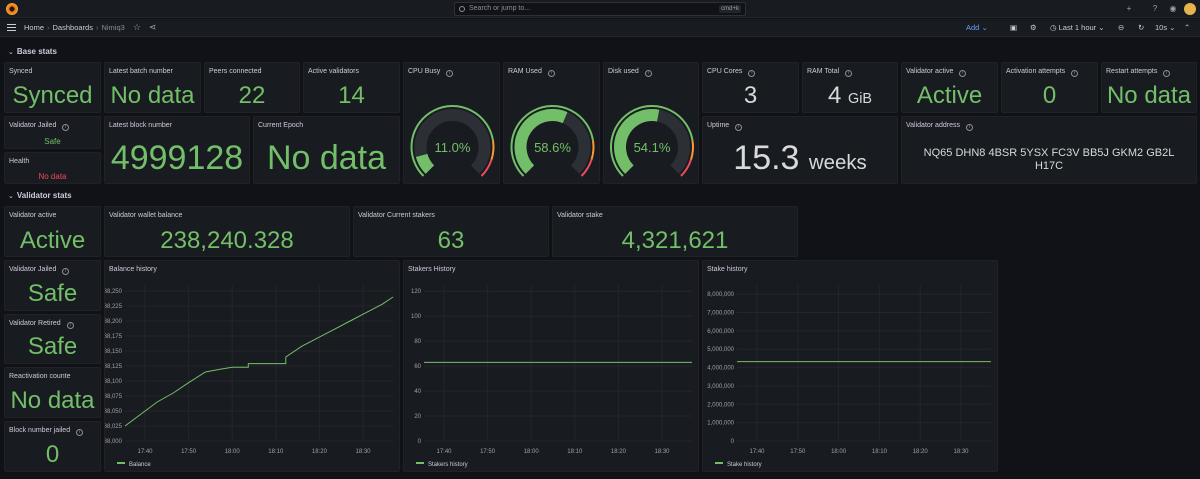  Describe the element at coordinates (40, 376) in the screenshot. I see `panel-title: Reactivation counte` at that location.